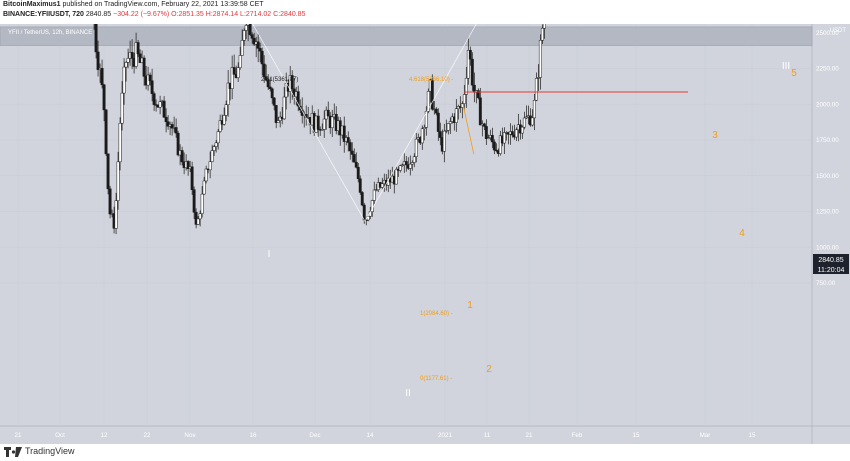 Image resolution: width=850 pixels, height=461 pixels. I want to click on time-tick-11: Feb, so click(577, 435).